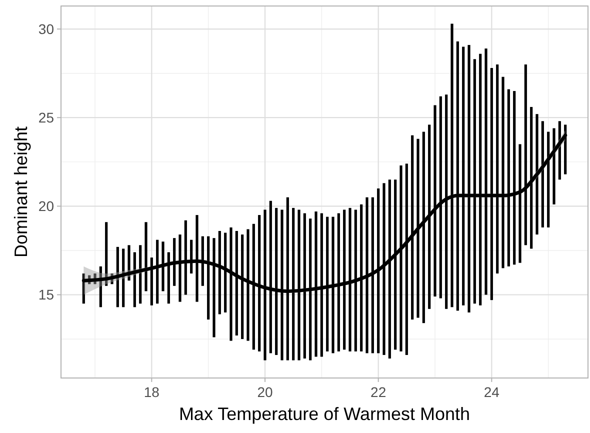 The height and width of the screenshot is (433, 590). I want to click on y-tick-label: 20, so click(46, 206).